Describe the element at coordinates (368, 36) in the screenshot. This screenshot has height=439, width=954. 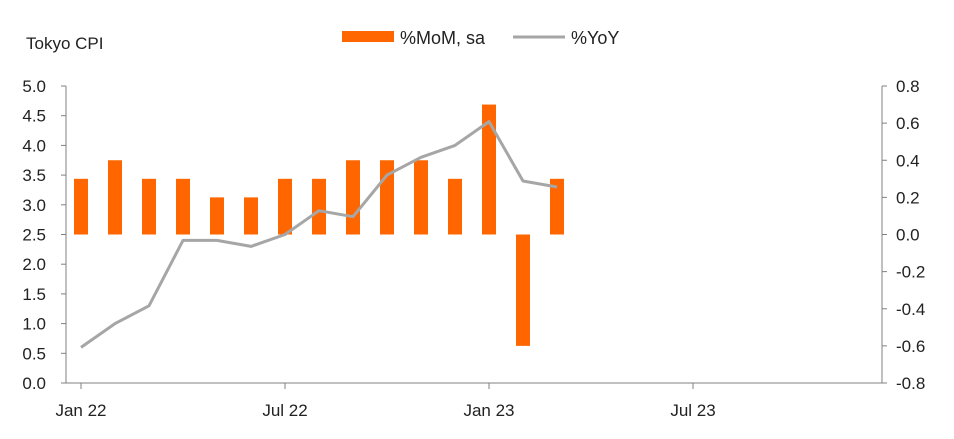
I see `legend-swatch-mom` at that location.